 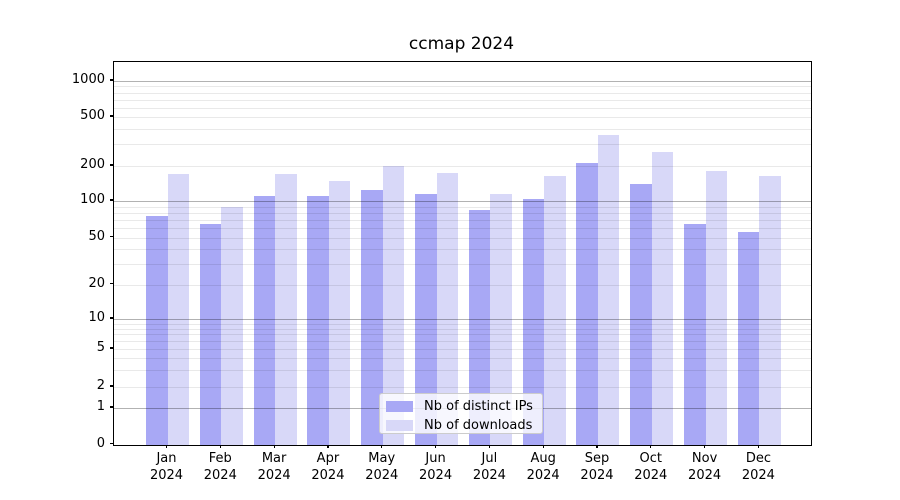 I want to click on x-tick-label-aug-2024: Aug 2024, so click(x=543, y=467).